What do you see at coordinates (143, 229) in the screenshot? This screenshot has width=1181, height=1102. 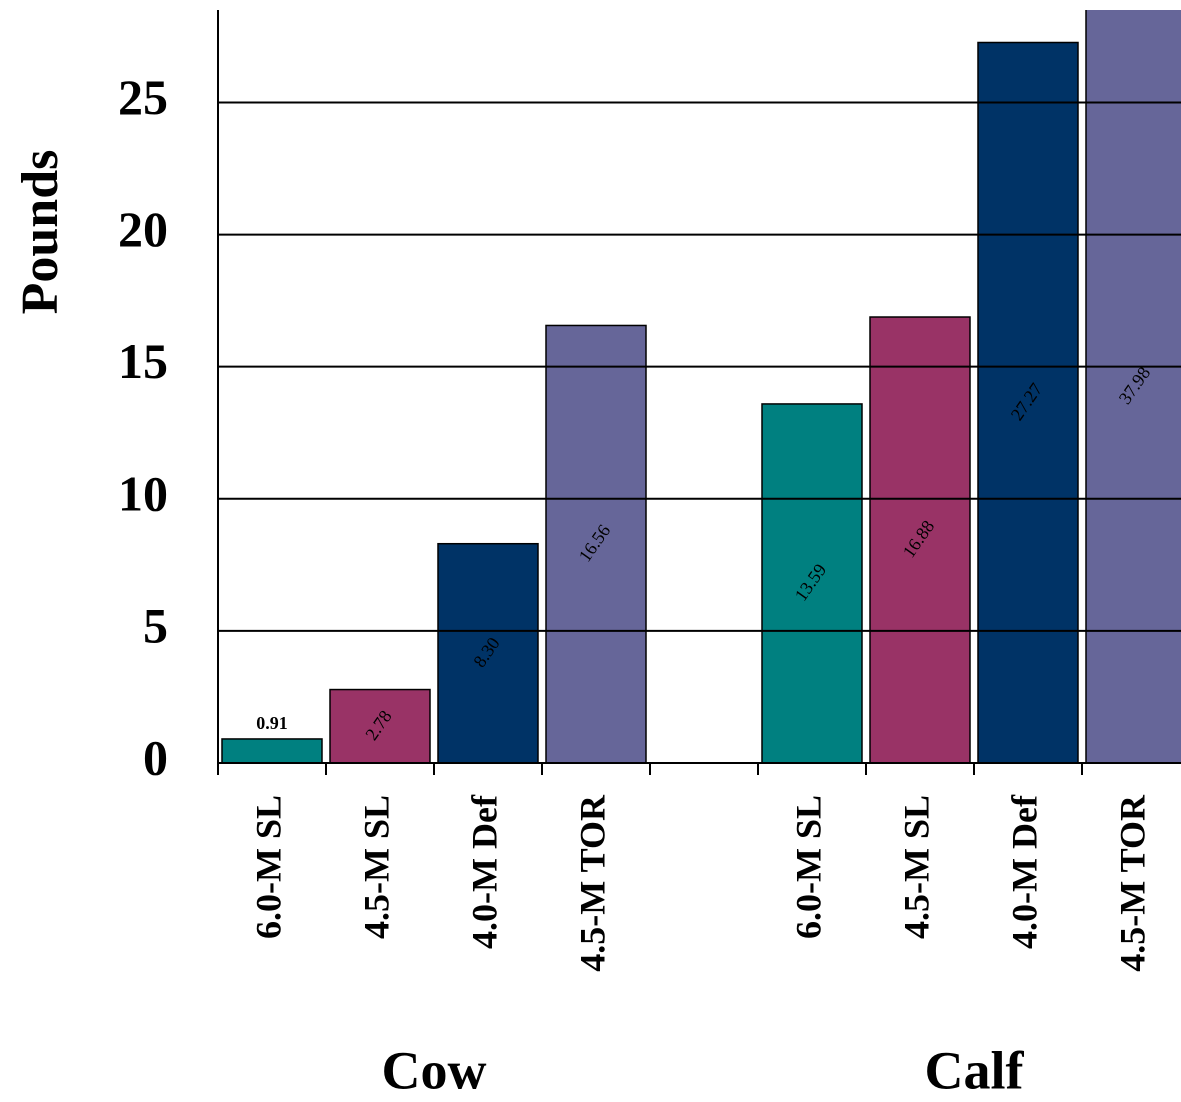 I see `y-tick-label: 20` at bounding box center [143, 229].